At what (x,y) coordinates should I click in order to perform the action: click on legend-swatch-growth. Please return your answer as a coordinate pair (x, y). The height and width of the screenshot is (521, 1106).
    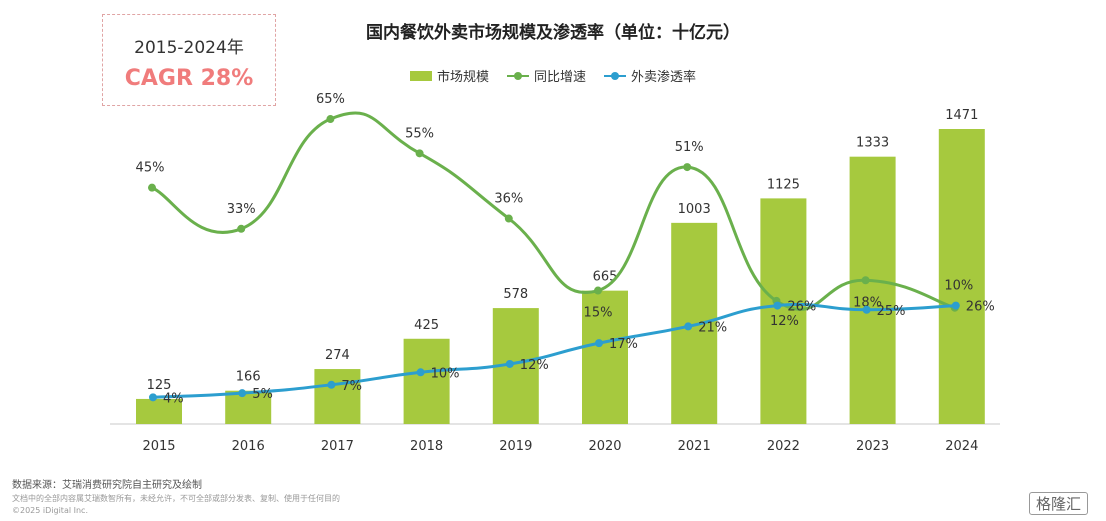
    Looking at the image, I should click on (517, 75).